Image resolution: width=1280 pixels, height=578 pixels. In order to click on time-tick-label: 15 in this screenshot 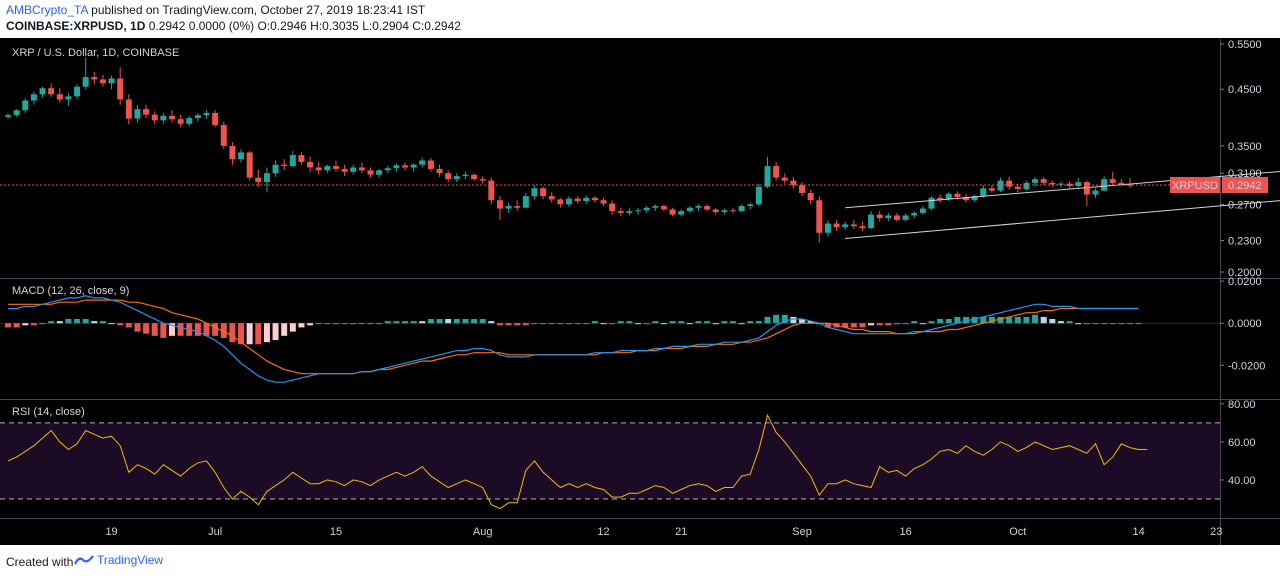, I will do `click(336, 532)`.